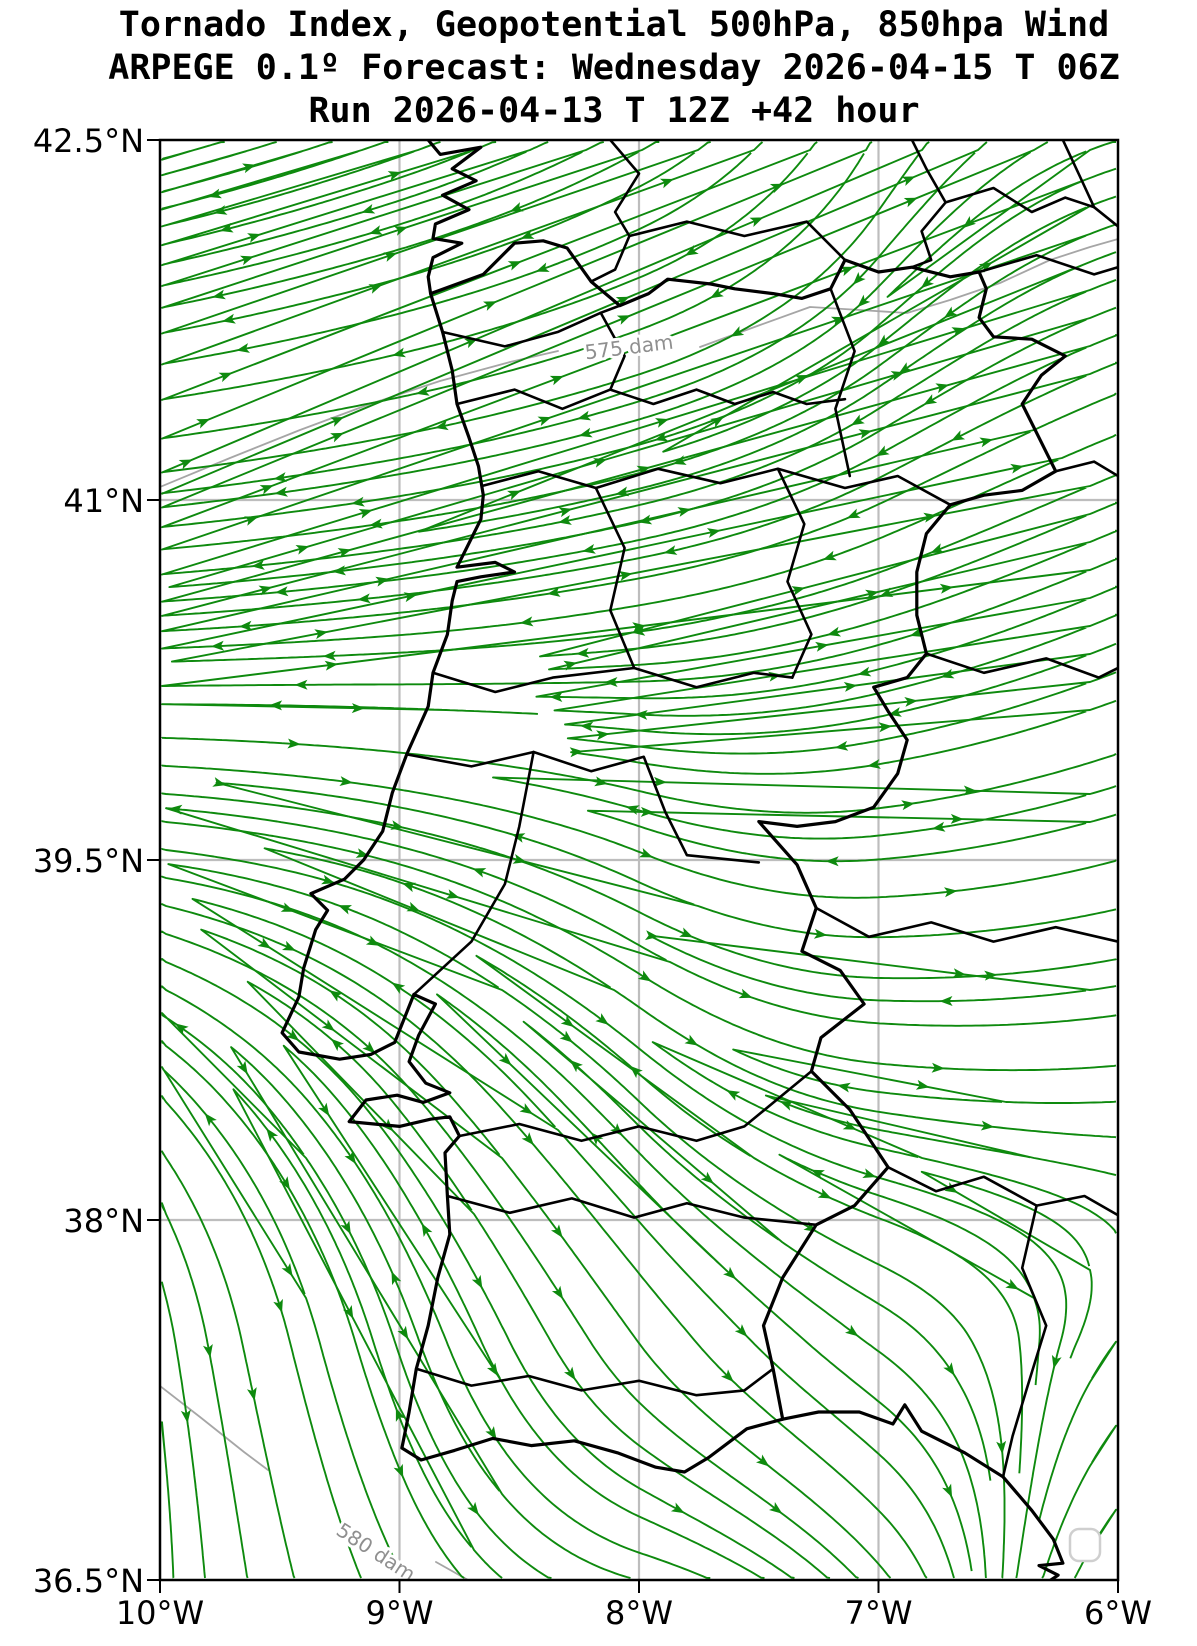 Image resolution: width=1197 pixels, height=1646 pixels. Describe the element at coordinates (103, 501) in the screenshot. I see `y-tick-label-41n: 41°N` at that location.